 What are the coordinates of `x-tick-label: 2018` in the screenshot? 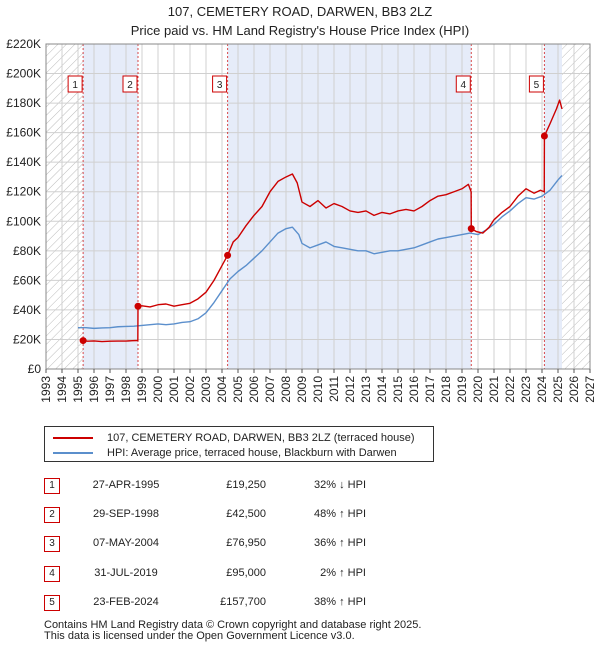 It's located at (446, 389).